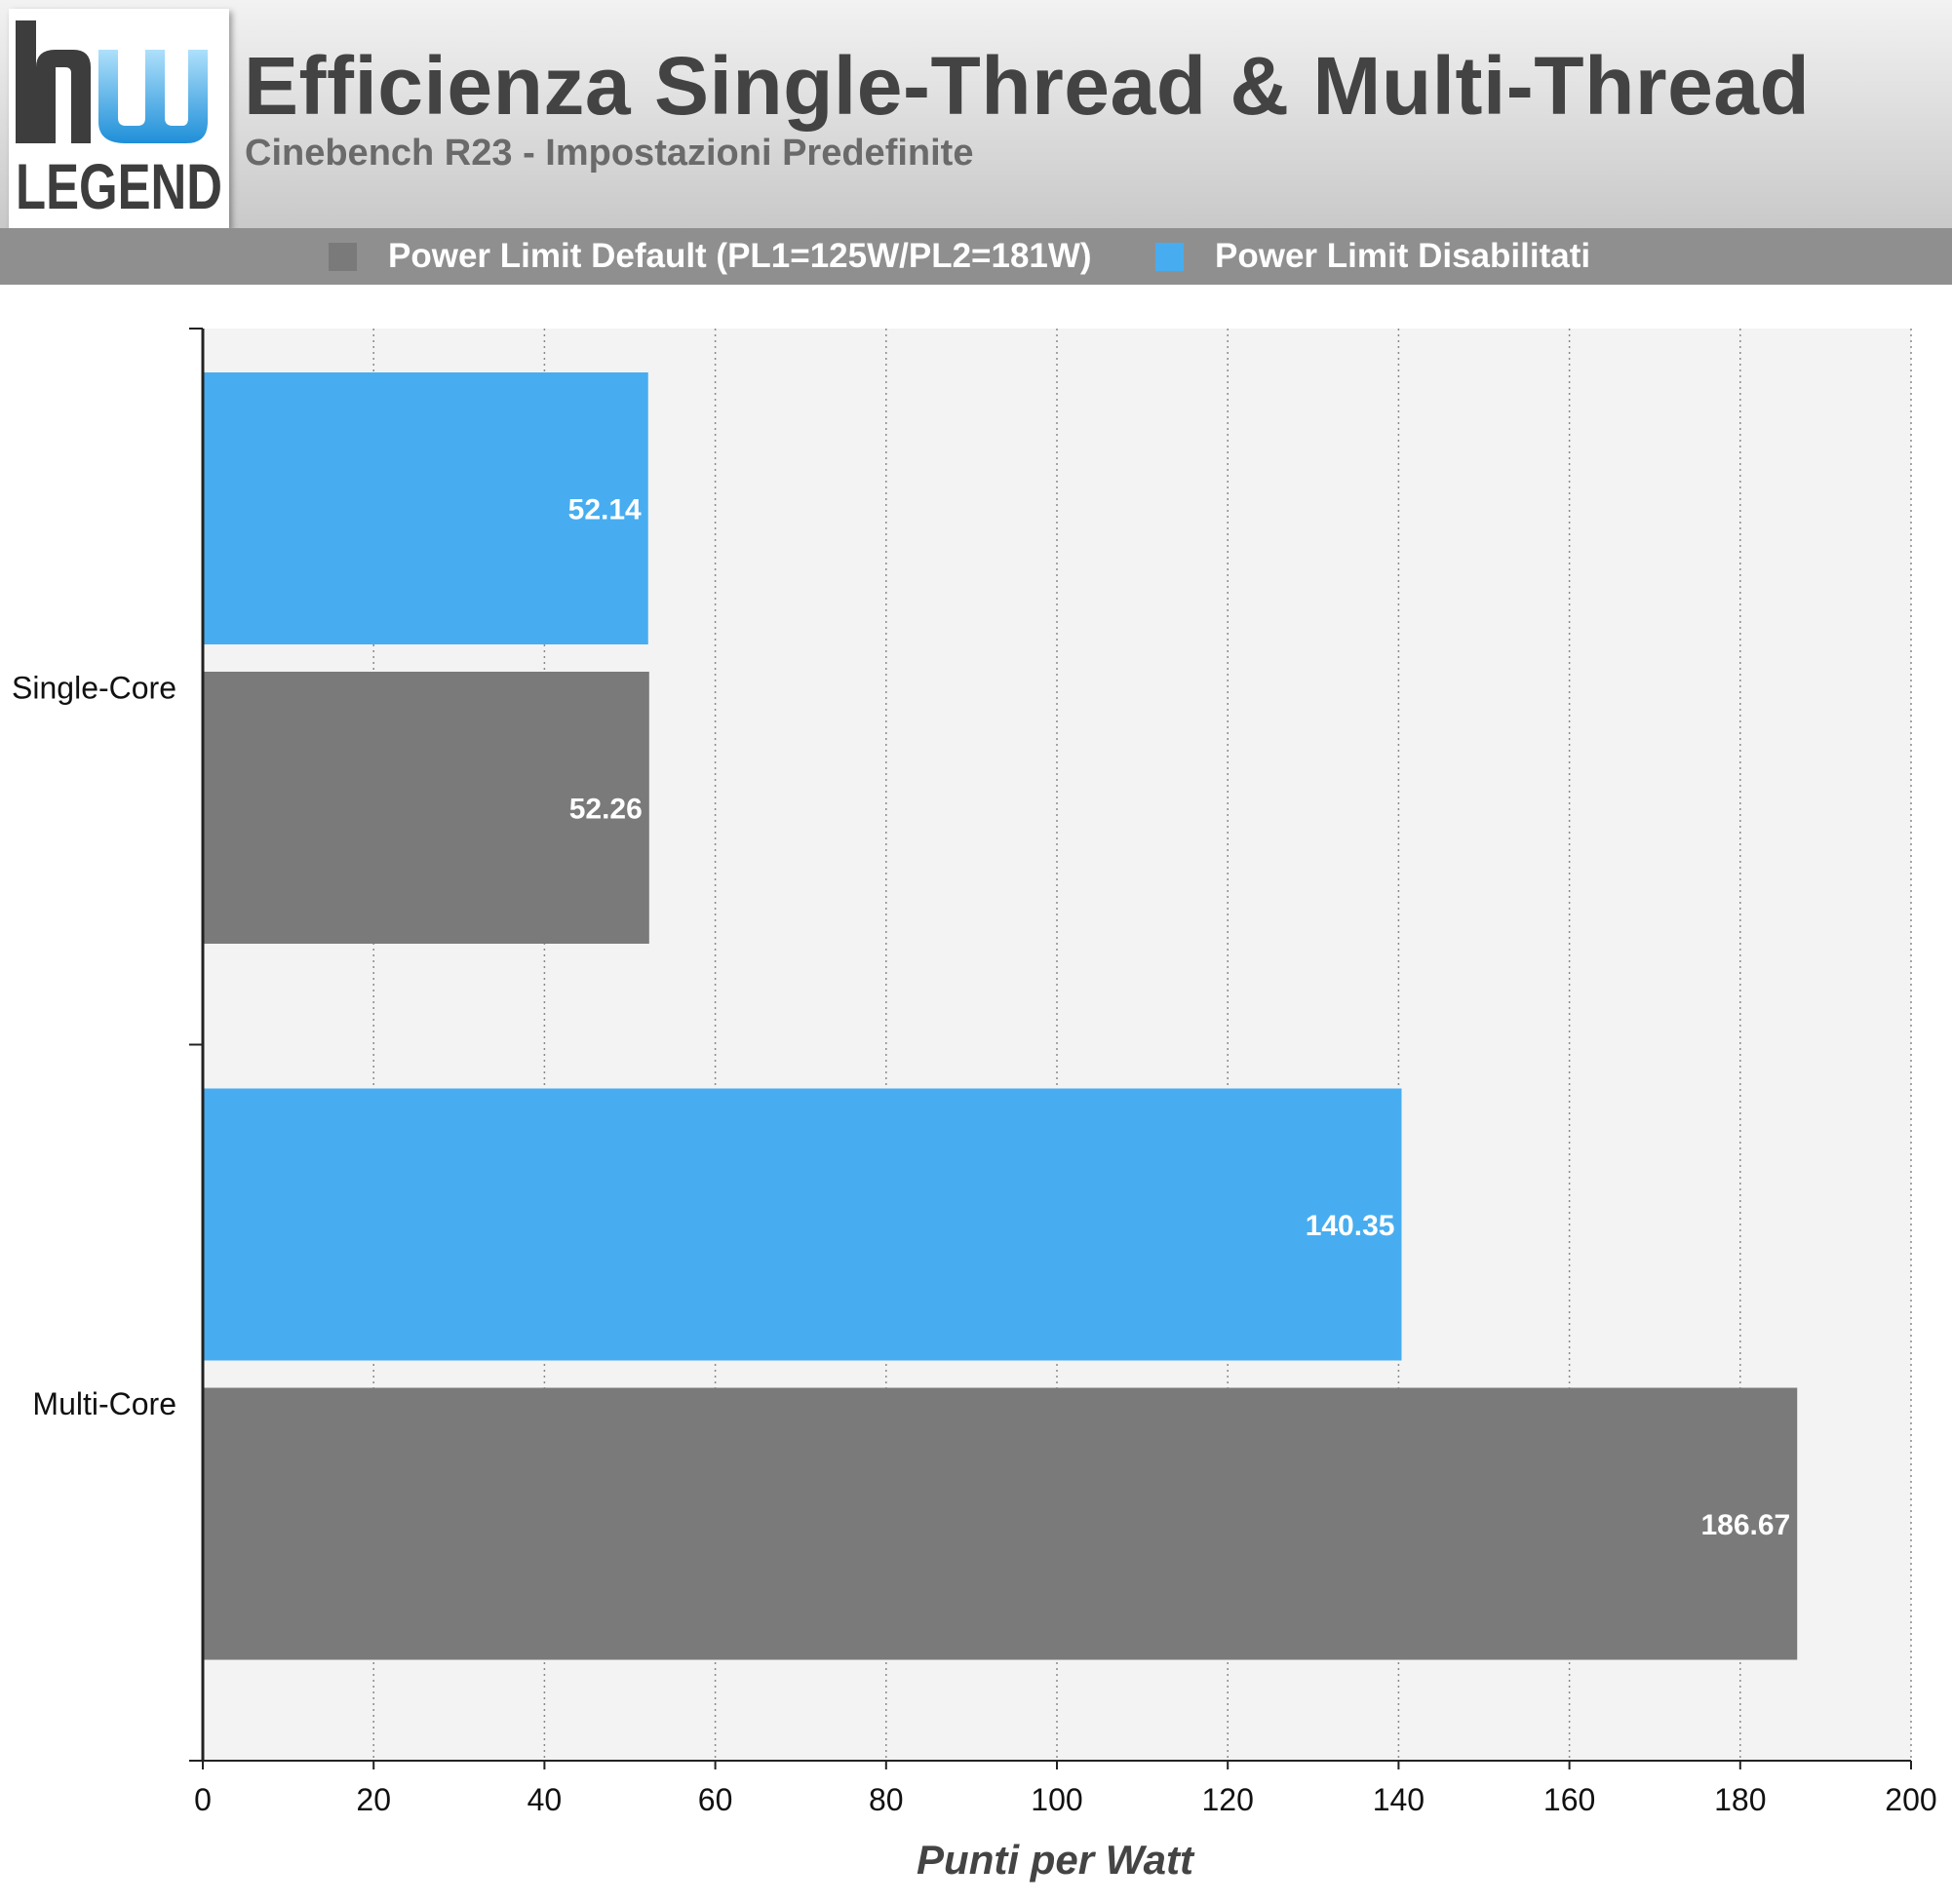  Describe the element at coordinates (1350, 1226) in the screenshot. I see `data-label: 140.35` at that location.